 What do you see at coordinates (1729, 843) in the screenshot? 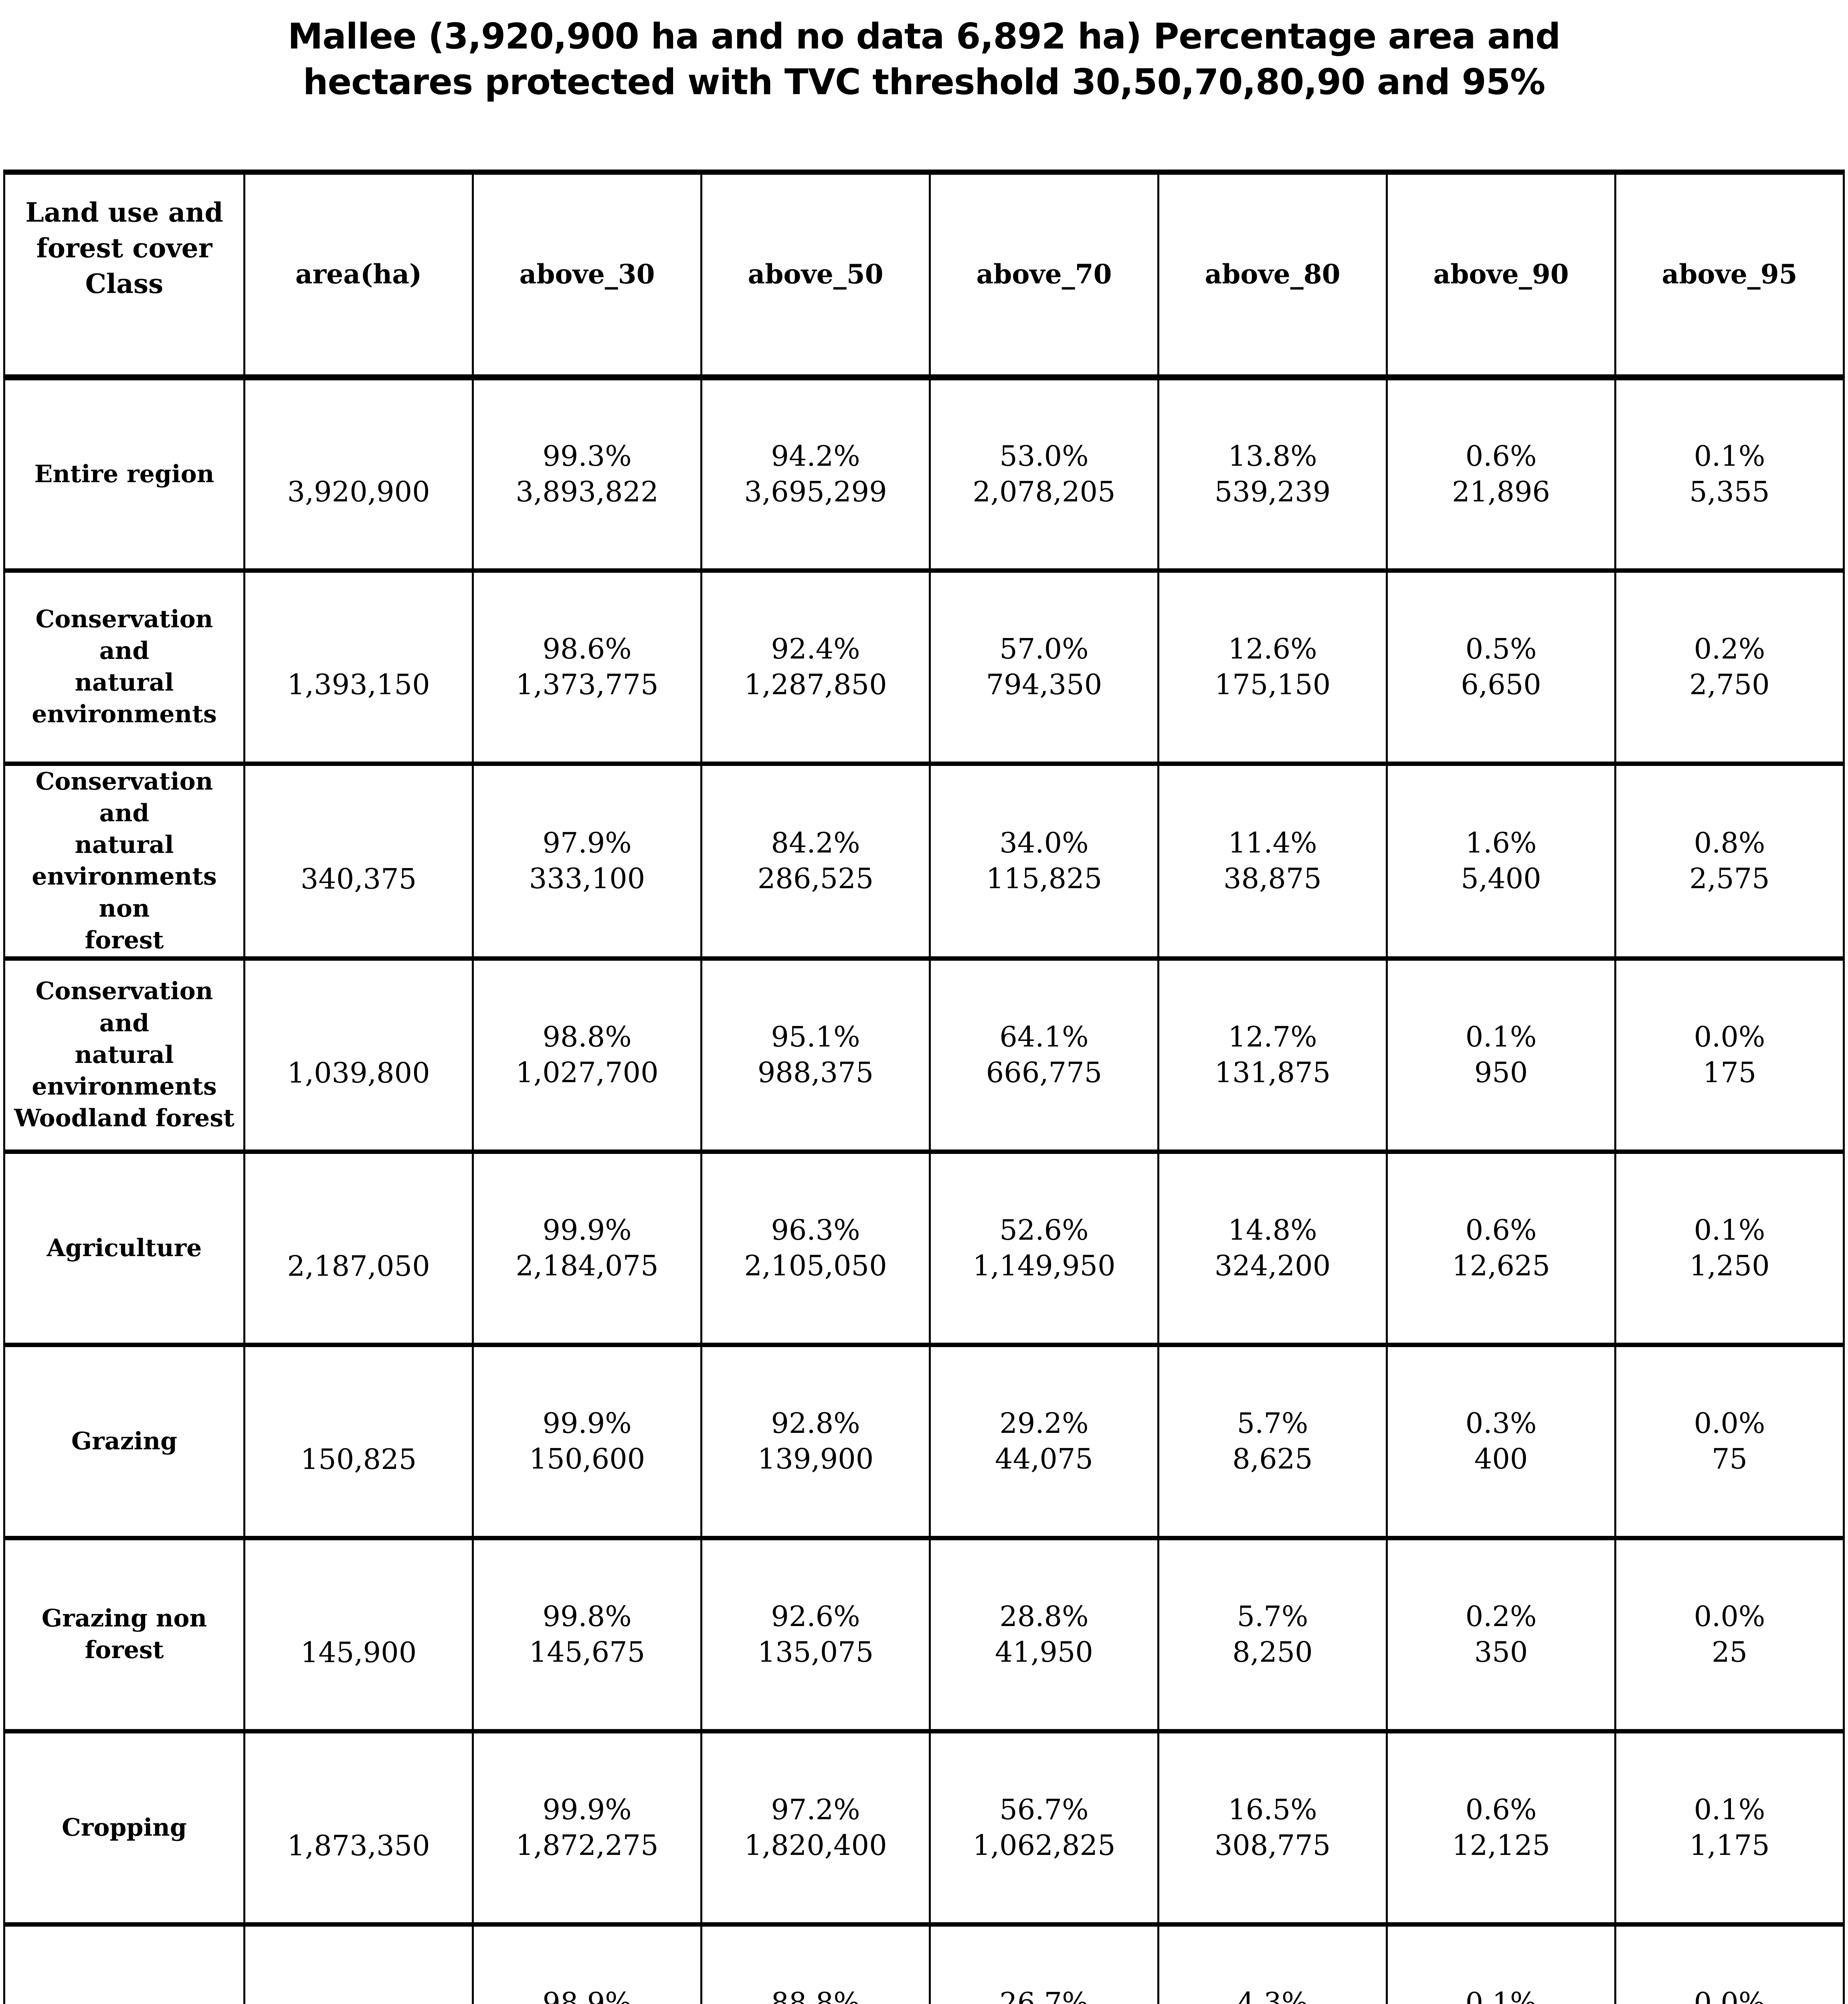
I see `percent-value: 0.8%` at bounding box center [1729, 843].